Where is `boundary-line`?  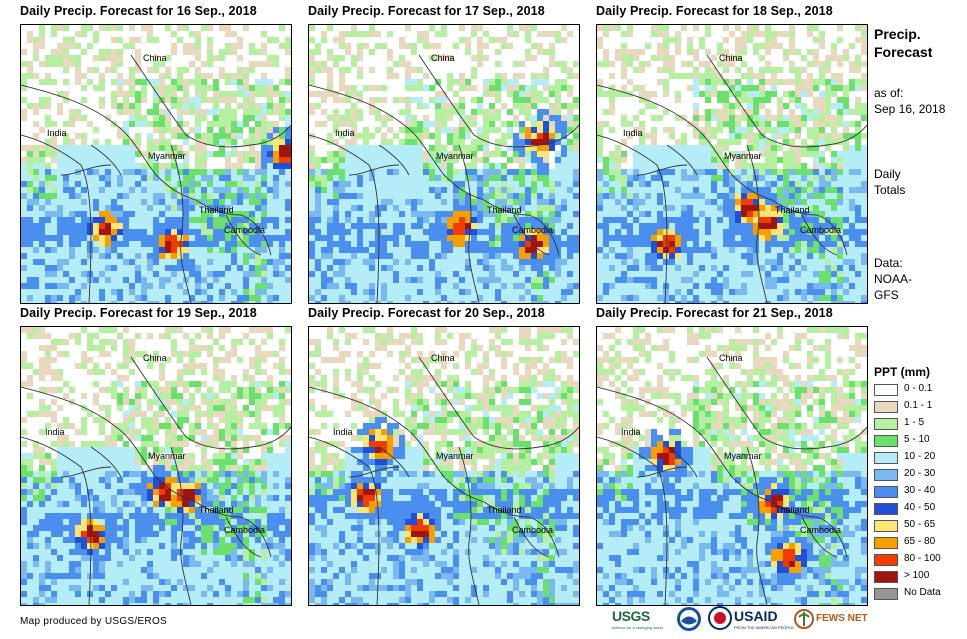
boundary-line is located at coordinates (521, 227).